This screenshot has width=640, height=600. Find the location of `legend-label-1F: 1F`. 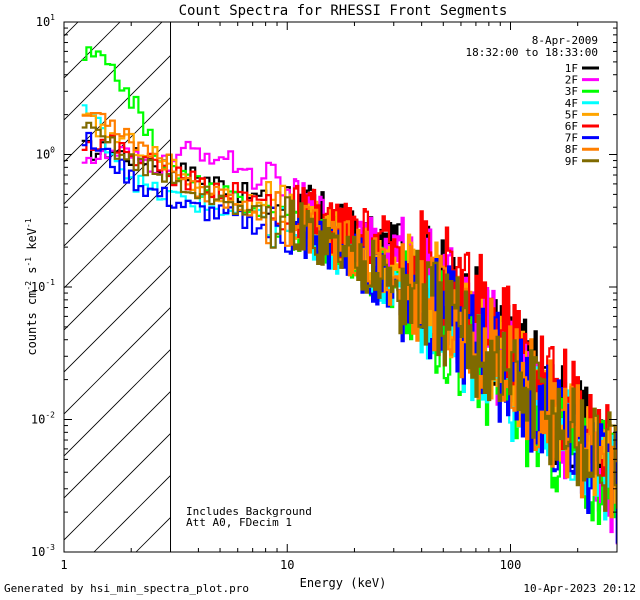

legend-label-1F: 1F is located at coordinates (571, 68).